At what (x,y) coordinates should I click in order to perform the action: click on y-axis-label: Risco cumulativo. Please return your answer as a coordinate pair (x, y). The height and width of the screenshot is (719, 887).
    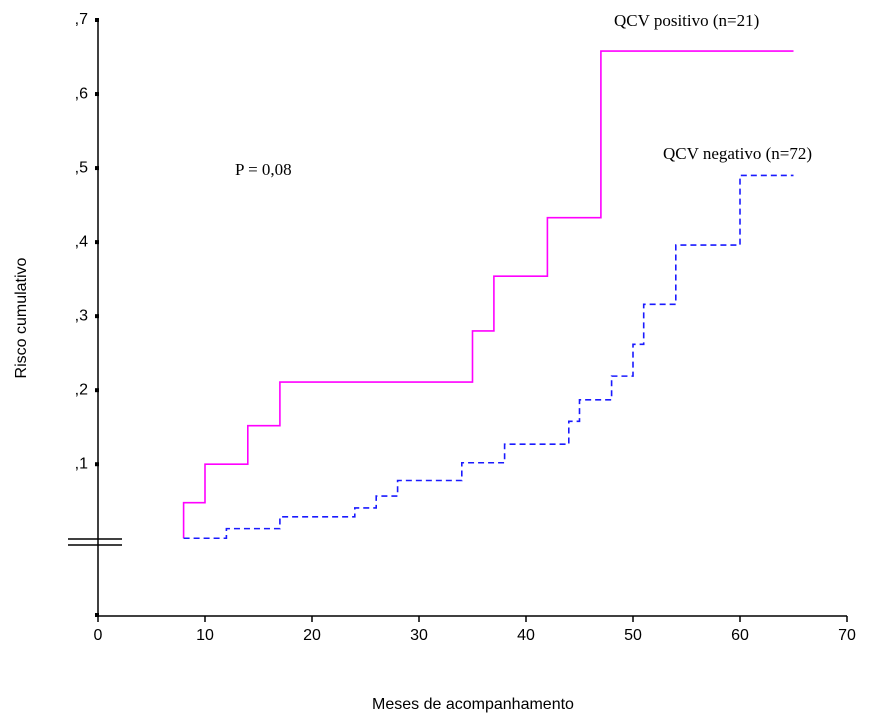
    Looking at the image, I should click on (21, 317).